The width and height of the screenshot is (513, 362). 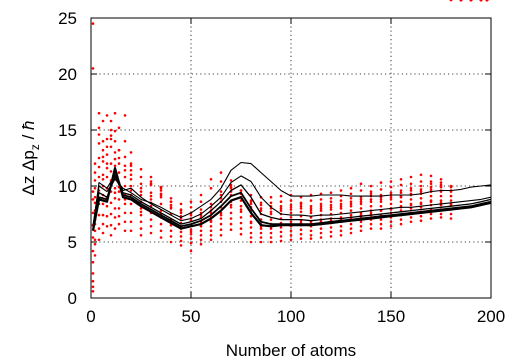 What do you see at coordinates (28, 124) in the screenshot?
I see `y-axis-label-hbar: ħ` at bounding box center [28, 124].